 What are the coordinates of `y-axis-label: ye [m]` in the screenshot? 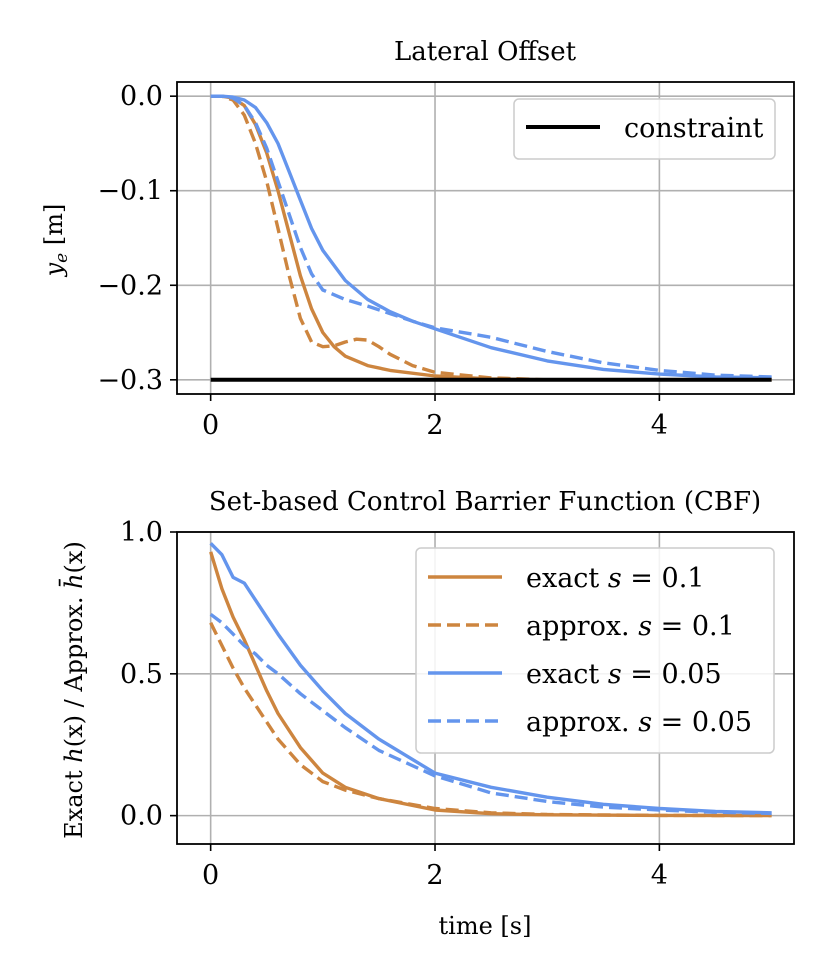 It's located at (56, 241).